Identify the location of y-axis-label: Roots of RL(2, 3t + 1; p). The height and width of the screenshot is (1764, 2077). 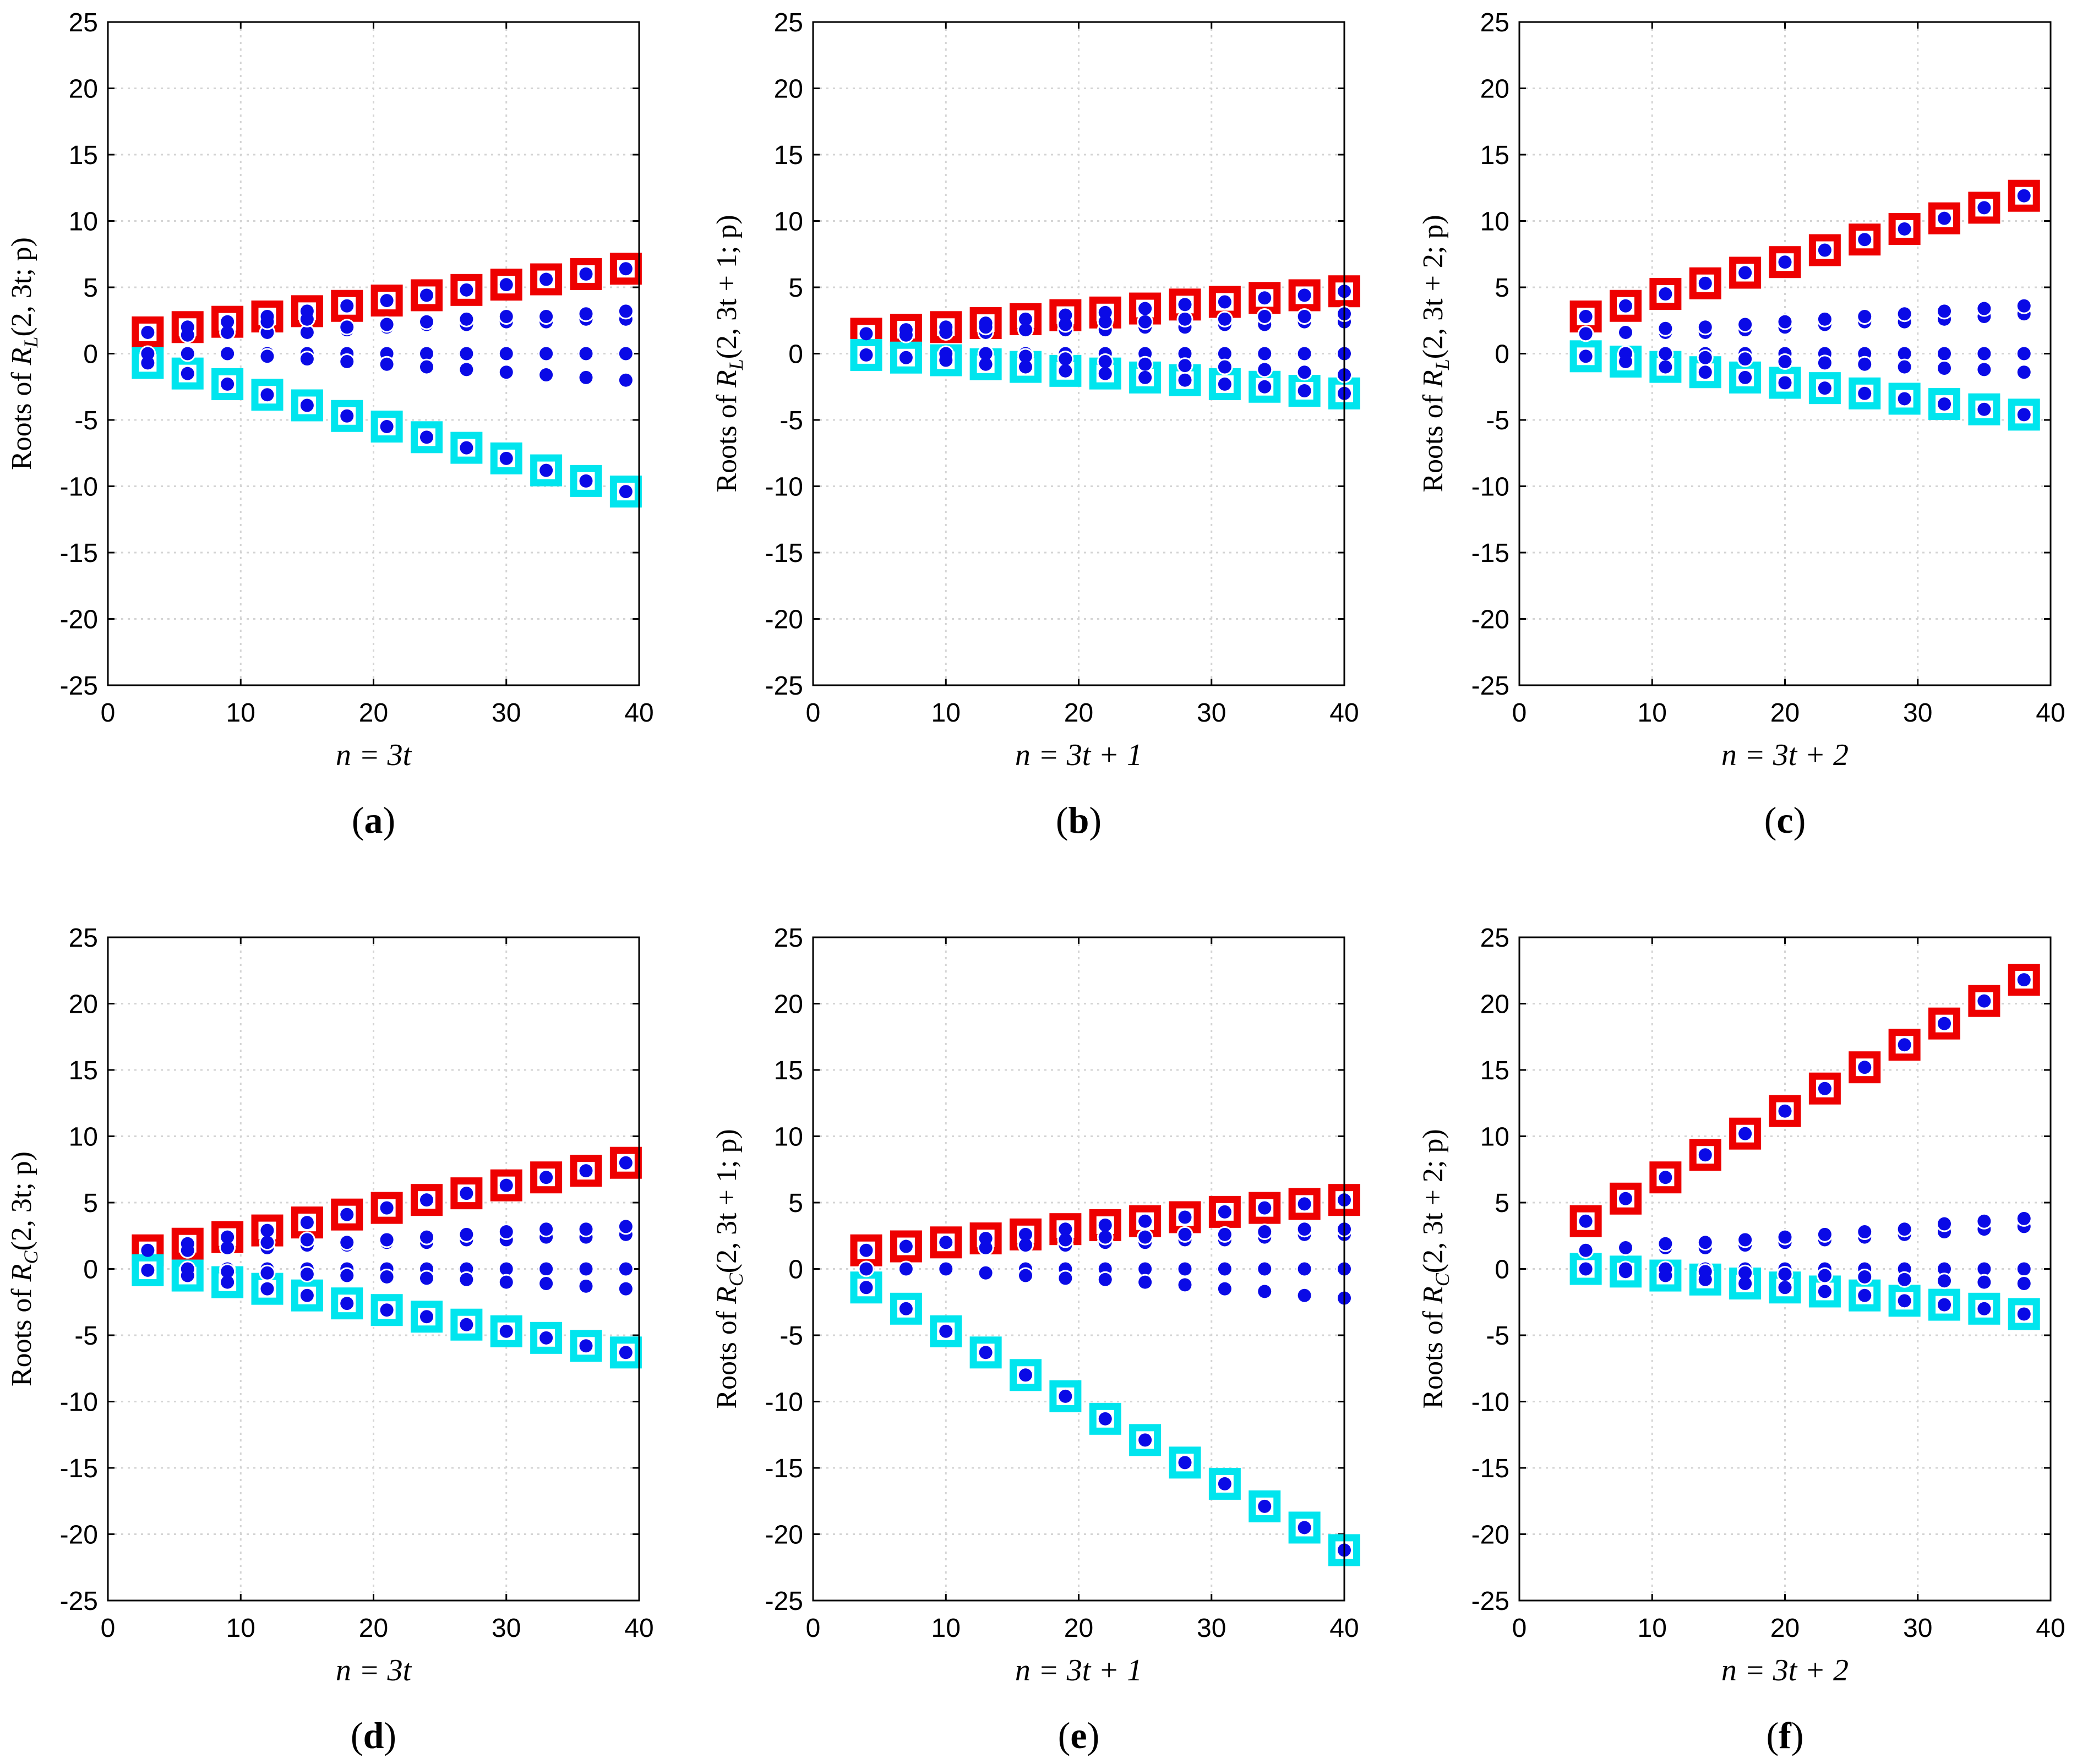
(729, 353).